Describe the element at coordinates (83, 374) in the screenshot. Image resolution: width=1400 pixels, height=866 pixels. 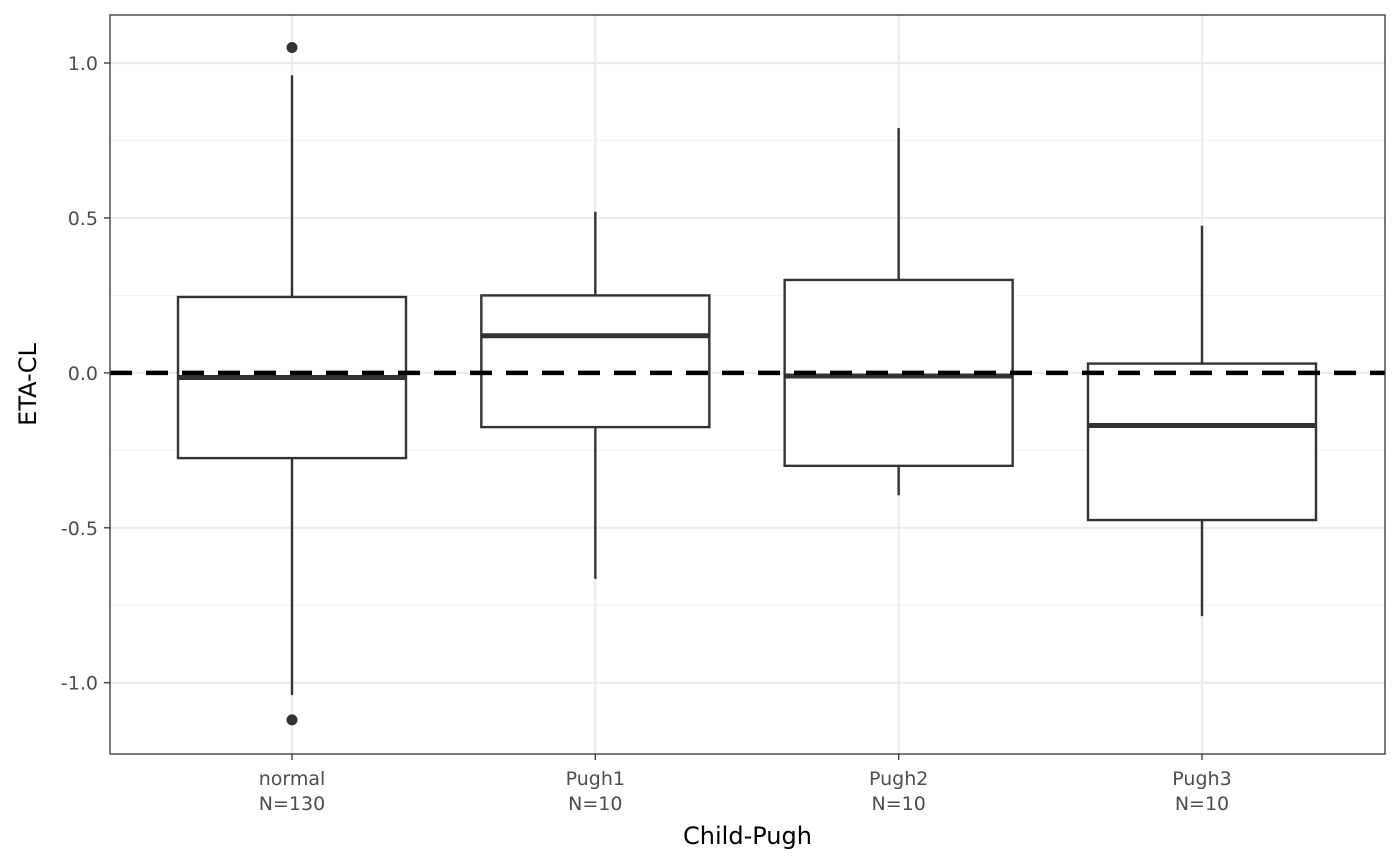
I see `y-tick-label: 0.0` at that location.